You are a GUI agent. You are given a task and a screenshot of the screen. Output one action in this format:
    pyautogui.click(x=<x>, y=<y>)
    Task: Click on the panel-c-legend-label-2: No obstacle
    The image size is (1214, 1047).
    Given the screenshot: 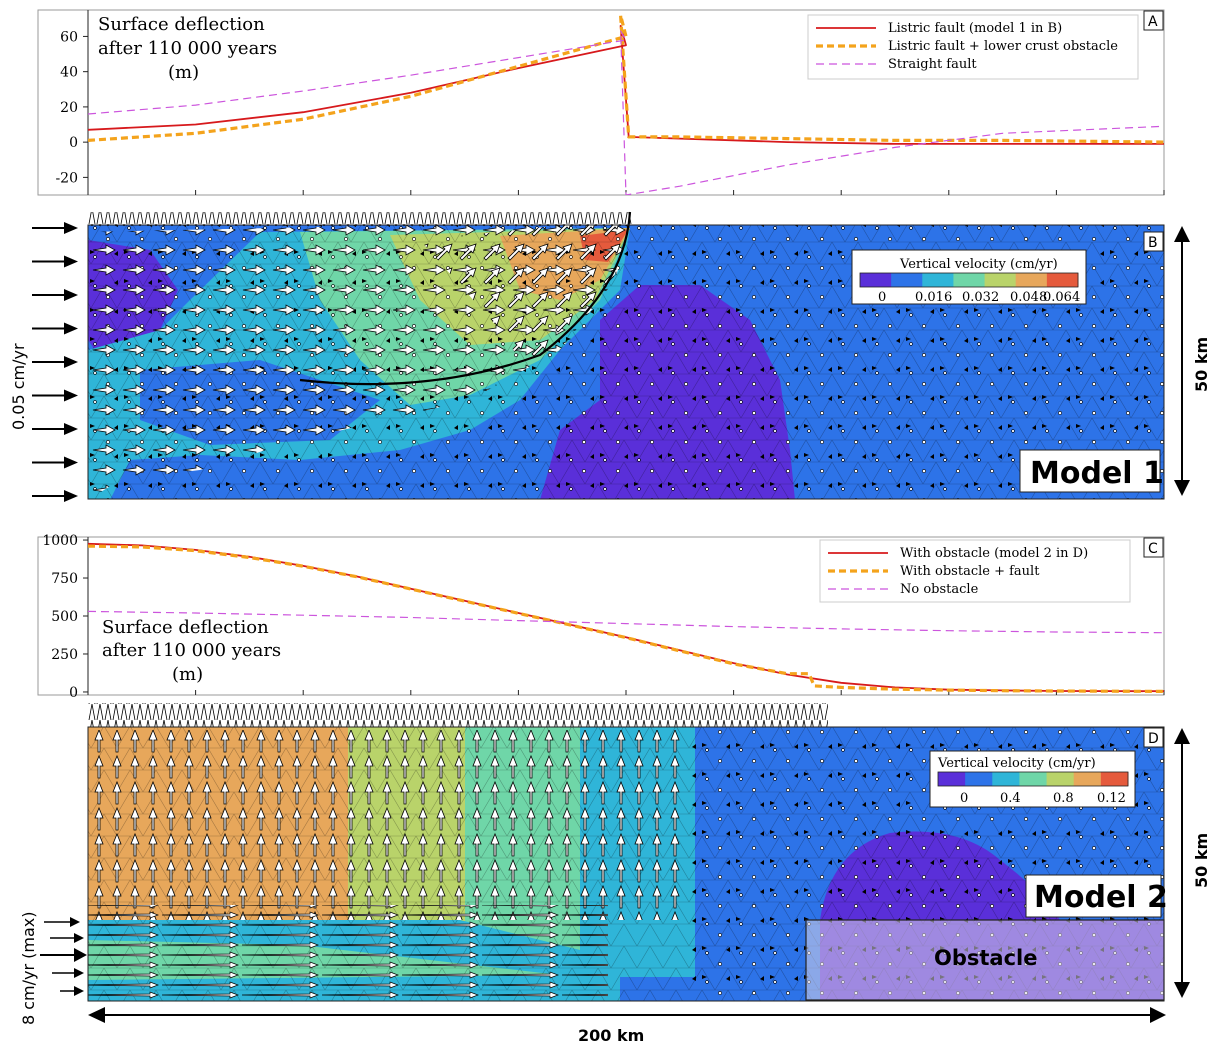 What is the action you would take?
    pyautogui.click(x=939, y=589)
    